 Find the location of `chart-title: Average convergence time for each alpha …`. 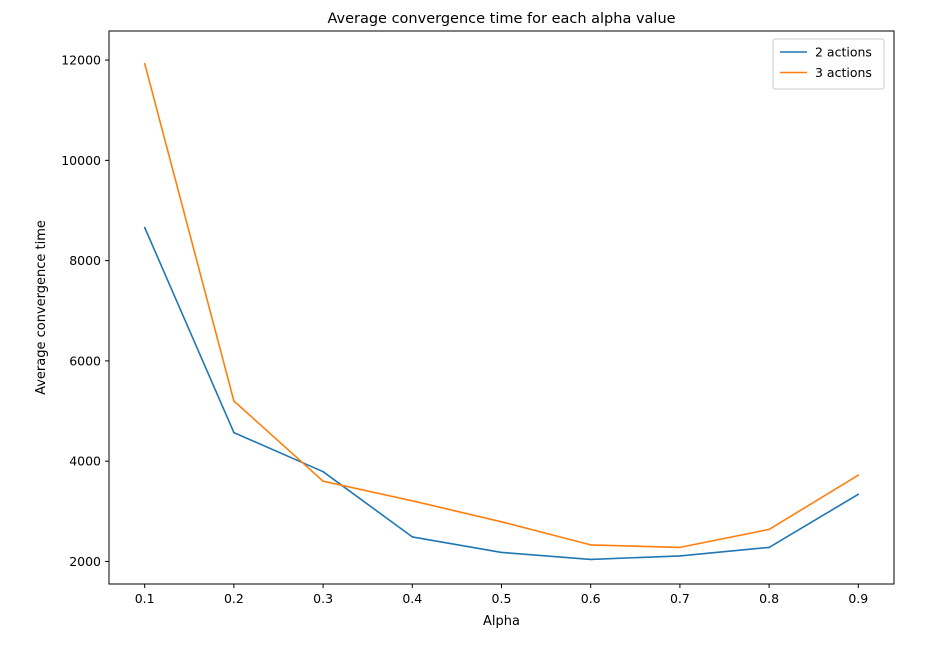

chart-title: Average convergence time for each alpha … is located at coordinates (501, 19).